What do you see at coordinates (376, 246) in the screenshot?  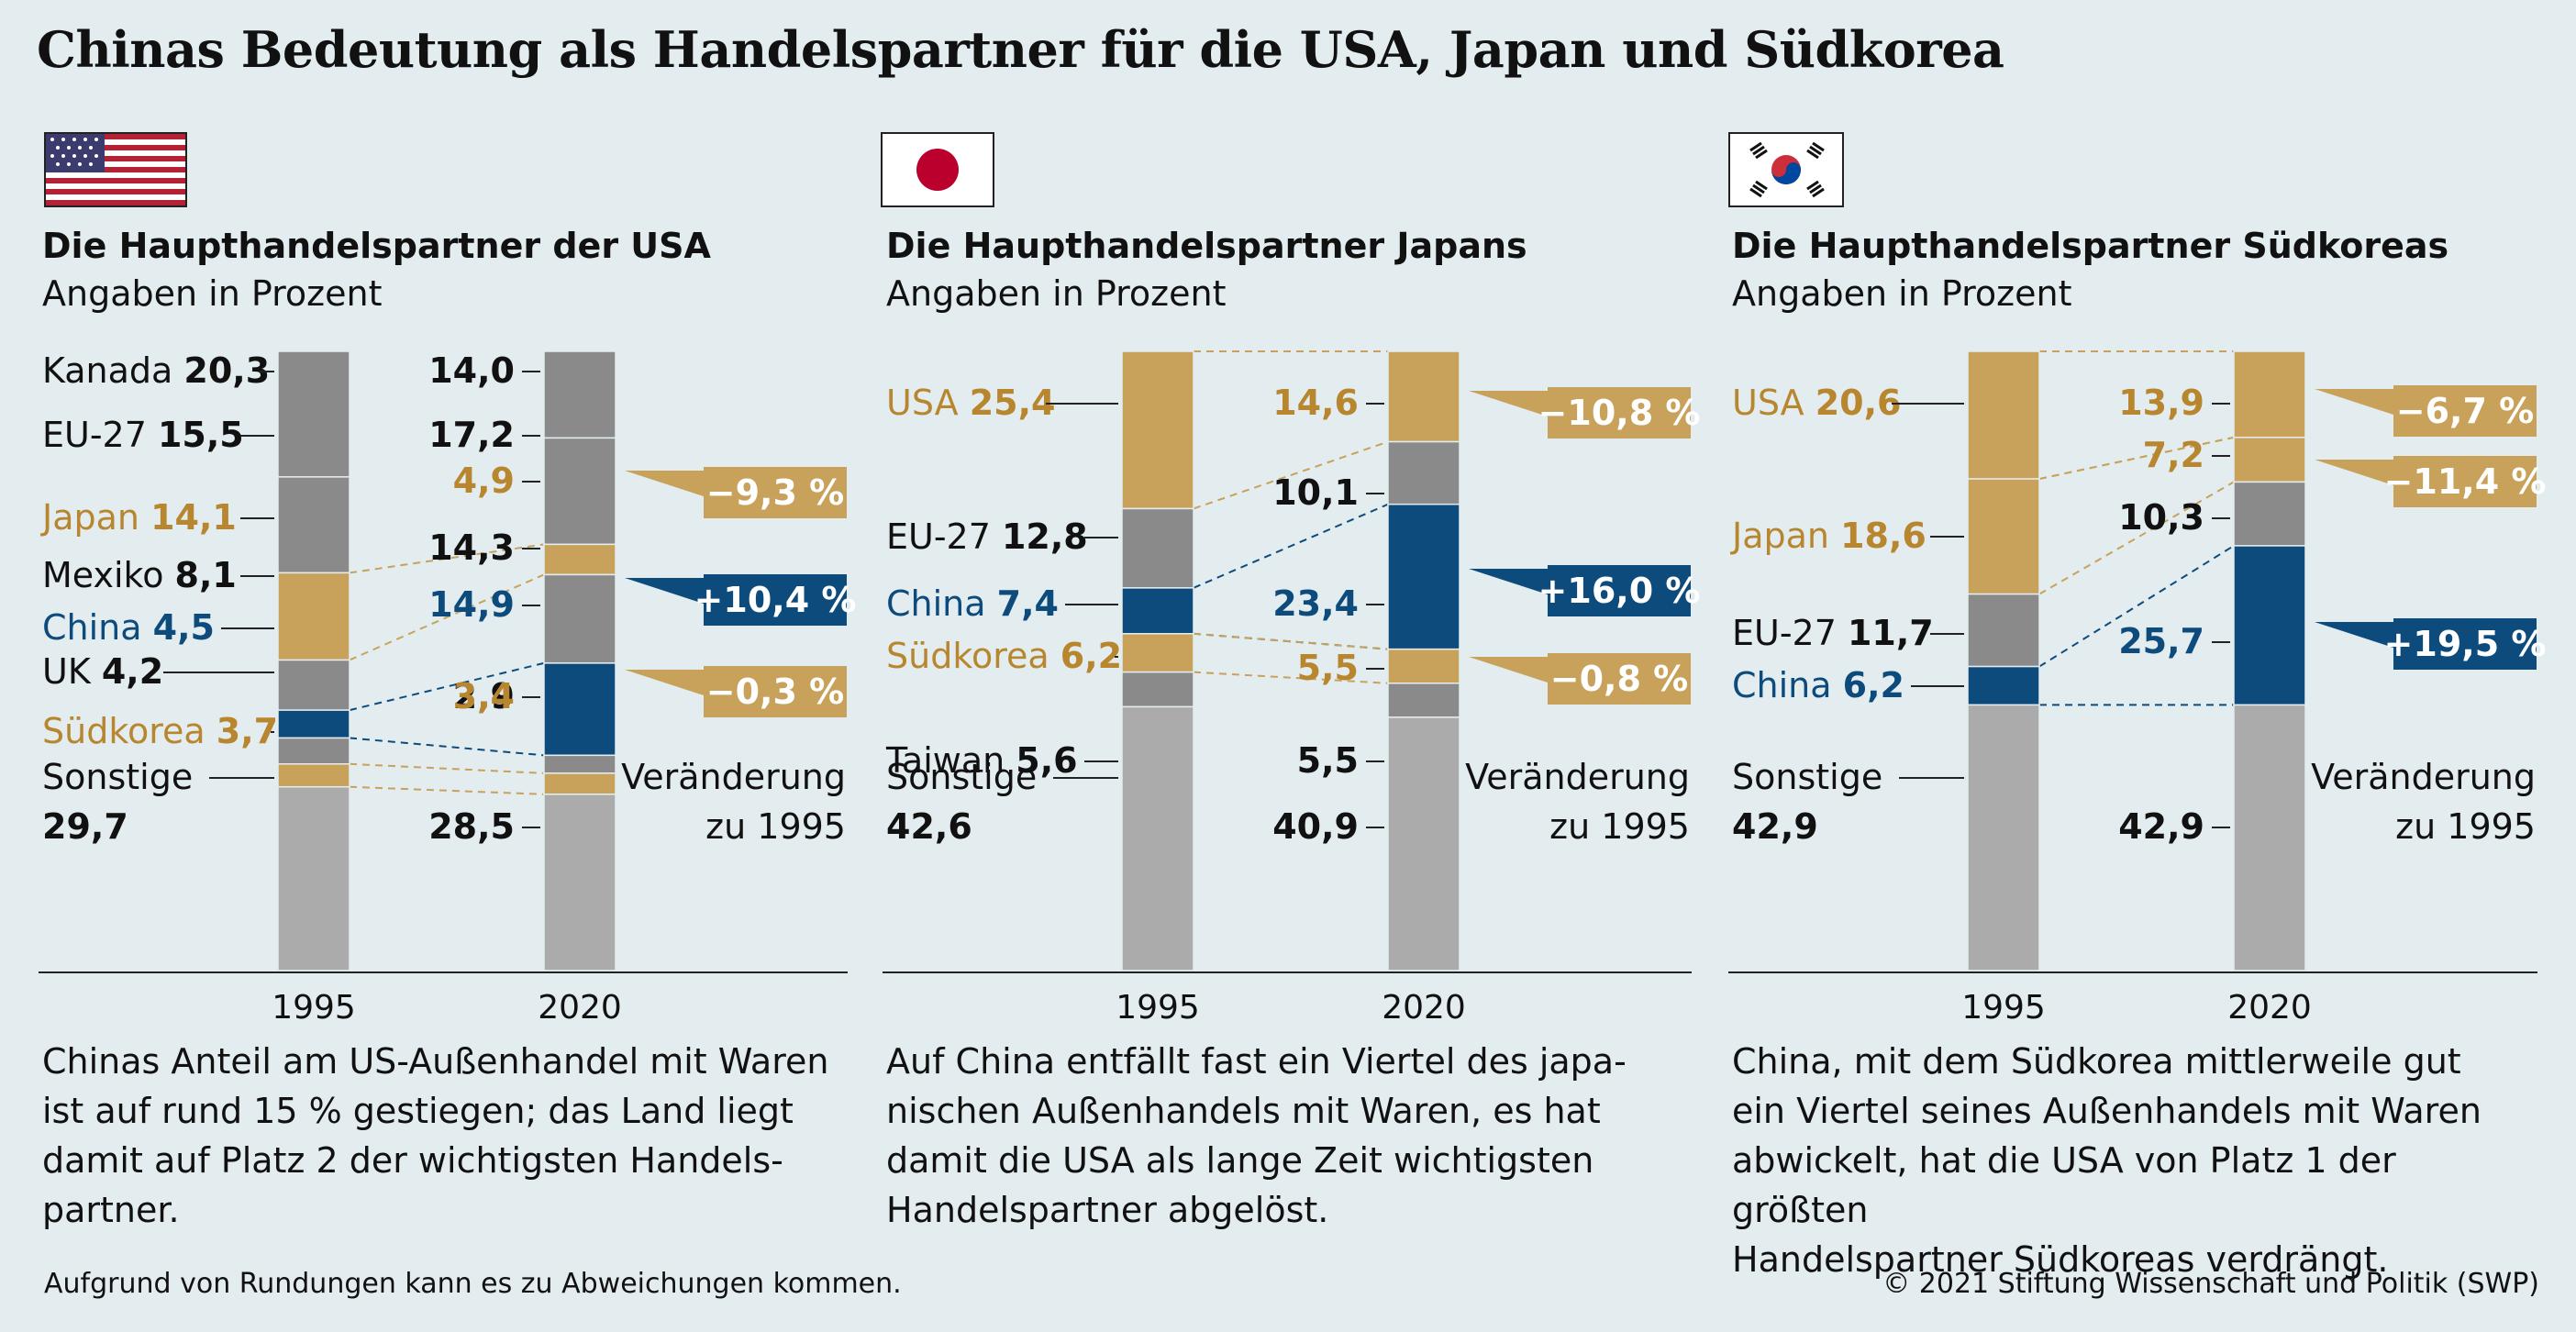 I see `panel-title: Die Haupthandelspartner der USA` at bounding box center [376, 246].